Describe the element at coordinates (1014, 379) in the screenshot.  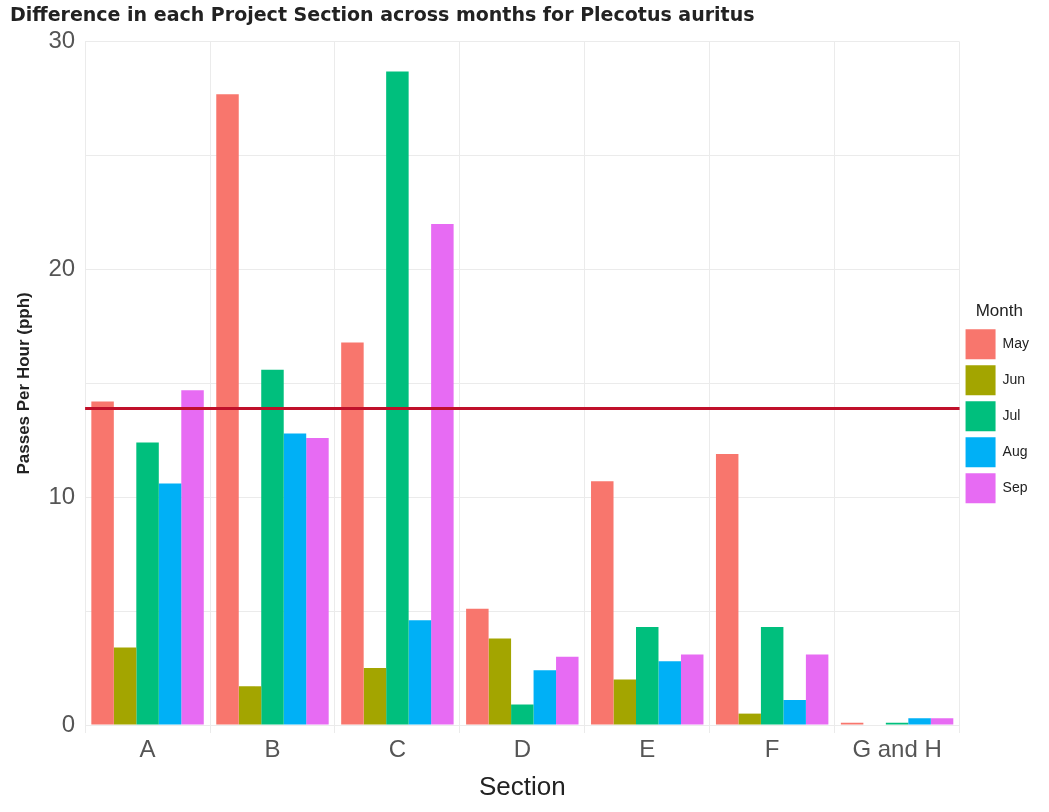
I see `legend-label: Jun` at that location.